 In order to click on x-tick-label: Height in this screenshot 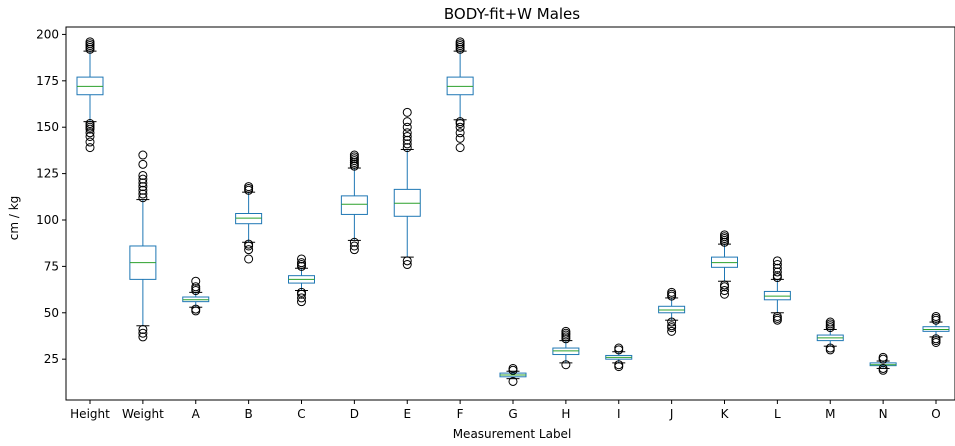, I will do `click(90, 414)`.